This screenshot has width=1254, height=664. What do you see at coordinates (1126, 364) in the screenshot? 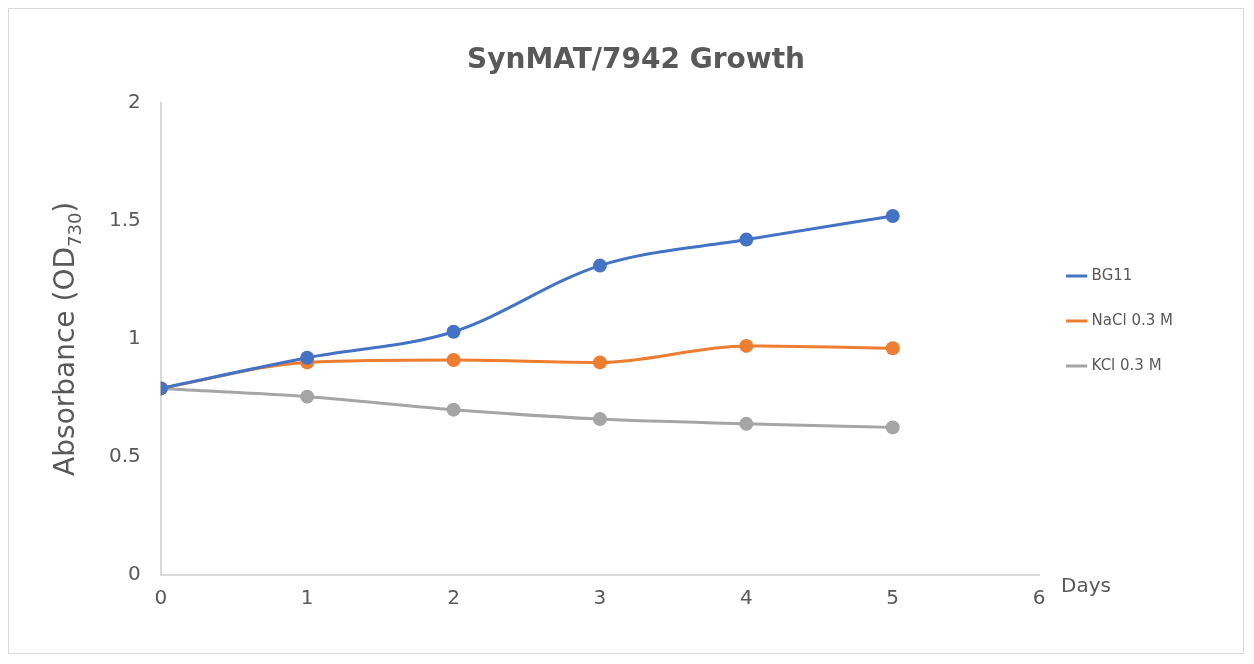
I see `legend-label: KCl 0.3 M` at bounding box center [1126, 364].